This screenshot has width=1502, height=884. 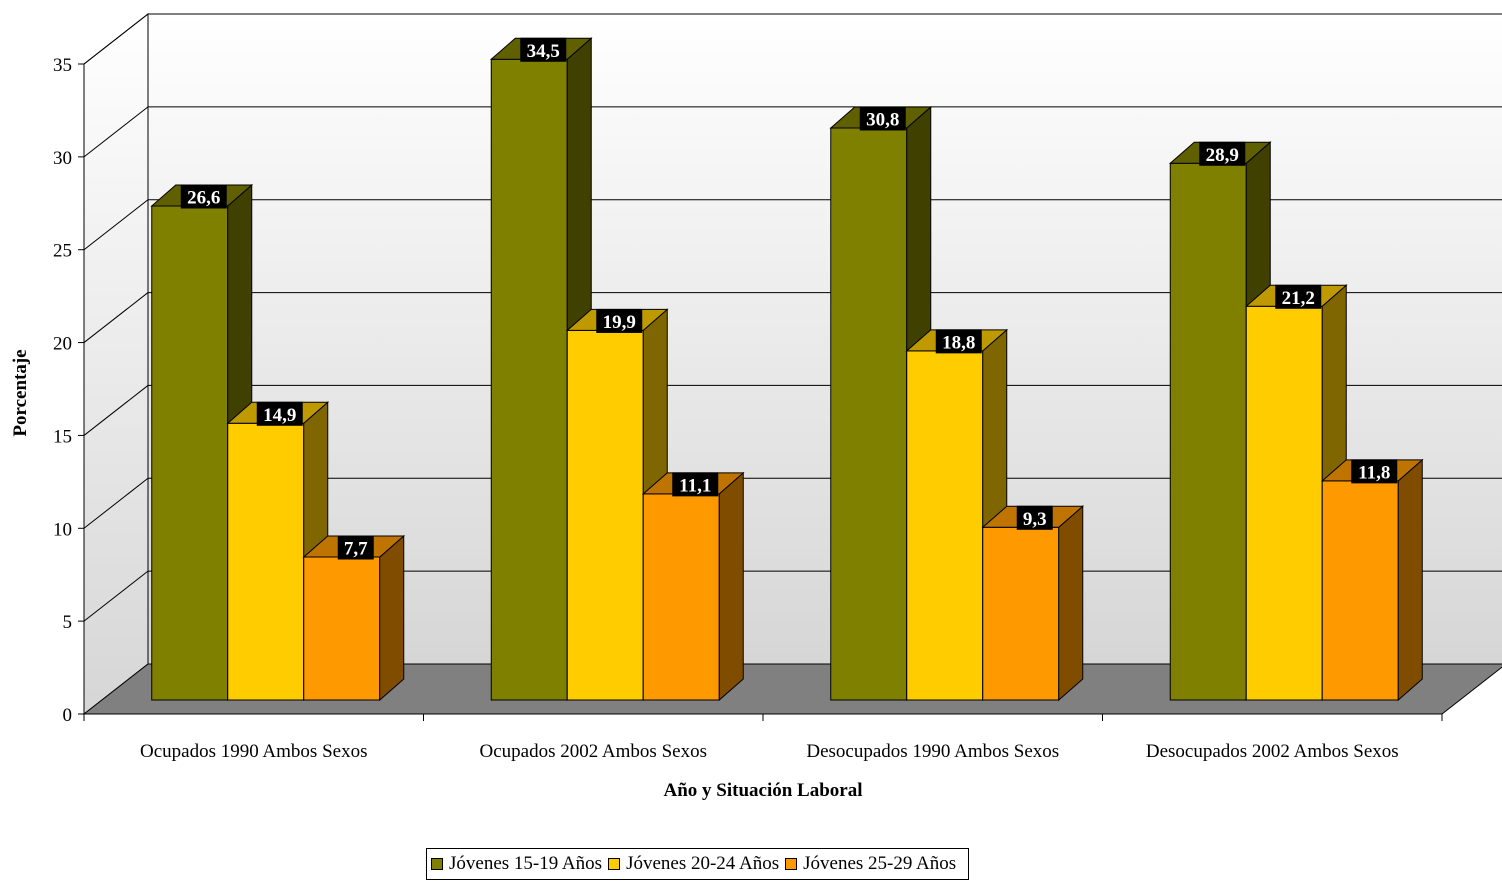 I want to click on data-label: 28,9, so click(x=1222, y=155).